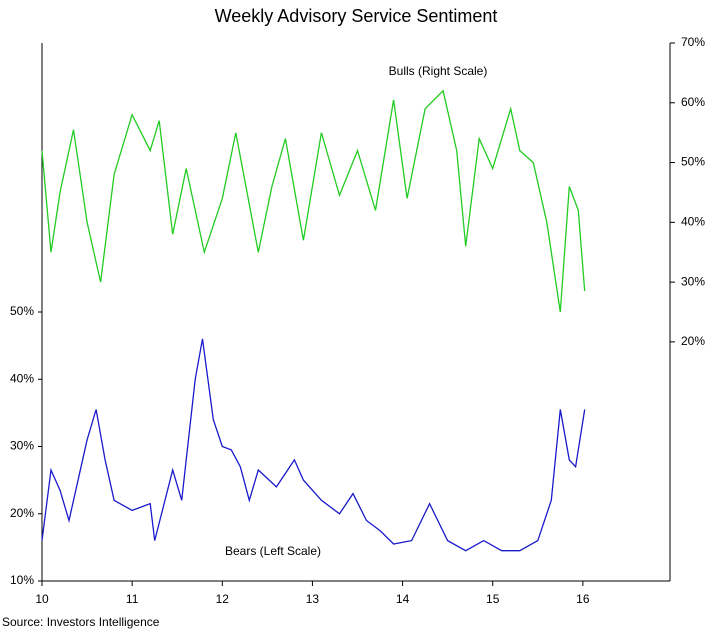 Image resolution: width=713 pixels, height=644 pixels. I want to click on x-tick-label: 14, so click(403, 599).